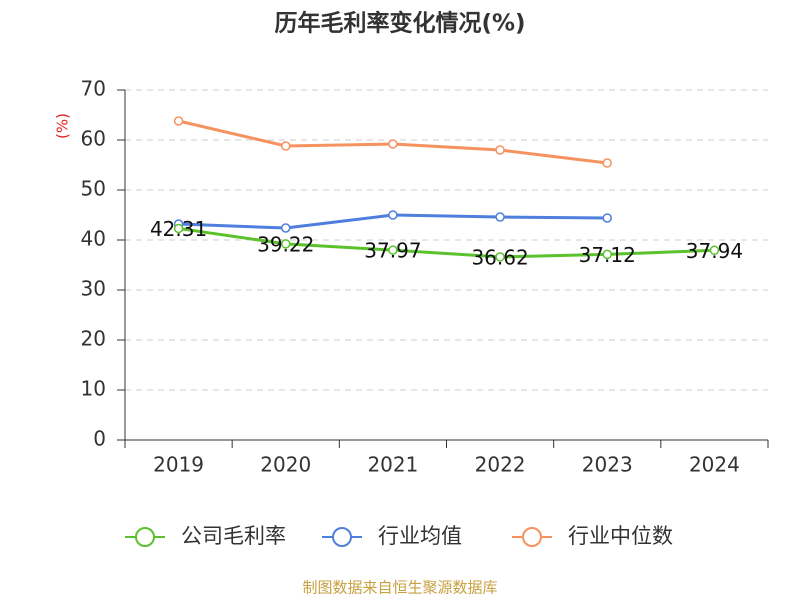 This screenshot has height=600, width=800. Describe the element at coordinates (285, 465) in the screenshot. I see `x-tick-label: 2020` at that location.